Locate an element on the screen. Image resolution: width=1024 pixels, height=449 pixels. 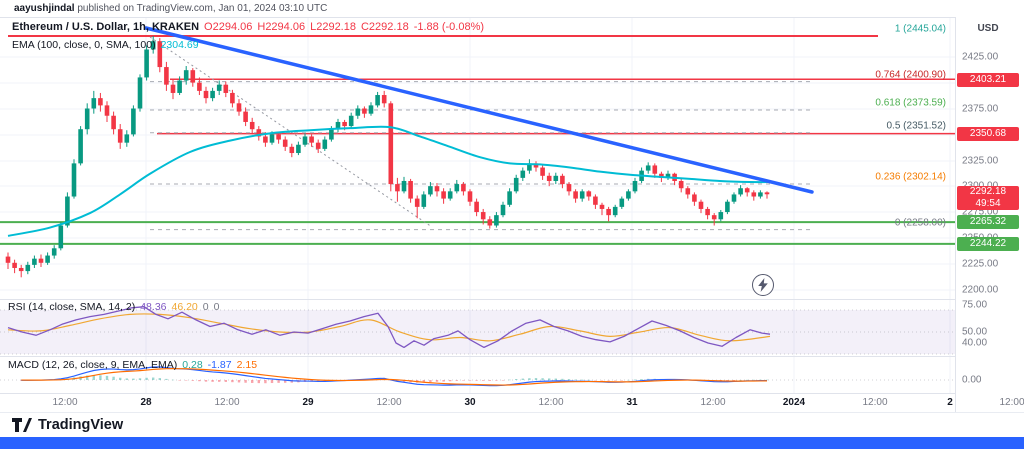
level-price-badge: 2403.21 is located at coordinates (988, 80).